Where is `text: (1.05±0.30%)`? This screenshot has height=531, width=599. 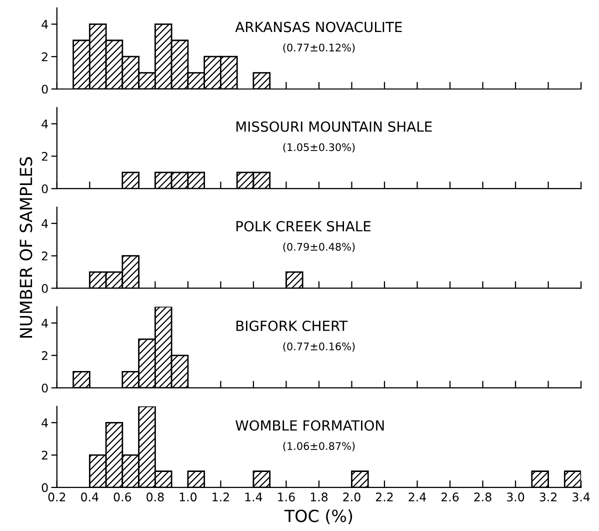 text: (1.05±0.30%) is located at coordinates (319, 147).